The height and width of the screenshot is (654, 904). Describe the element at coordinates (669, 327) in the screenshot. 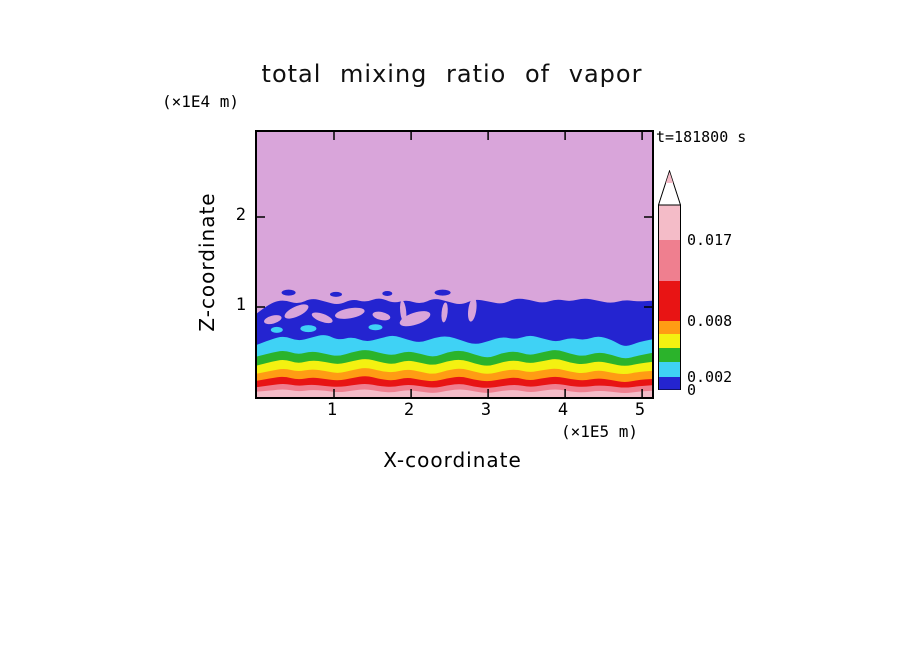

I see `colorbar-segment-orange` at that location.